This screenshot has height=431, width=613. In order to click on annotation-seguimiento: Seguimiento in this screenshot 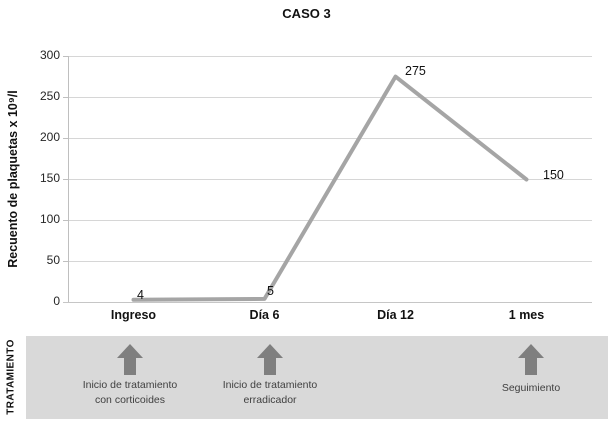, I will do `click(529, 388)`.